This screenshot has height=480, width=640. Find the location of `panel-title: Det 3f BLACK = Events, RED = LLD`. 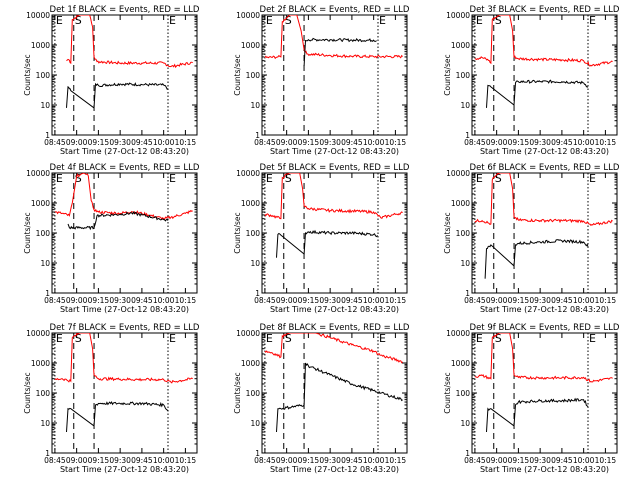

panel-title: Det 3f BLACK = Events, RED = LLD is located at coordinates (545, 10).